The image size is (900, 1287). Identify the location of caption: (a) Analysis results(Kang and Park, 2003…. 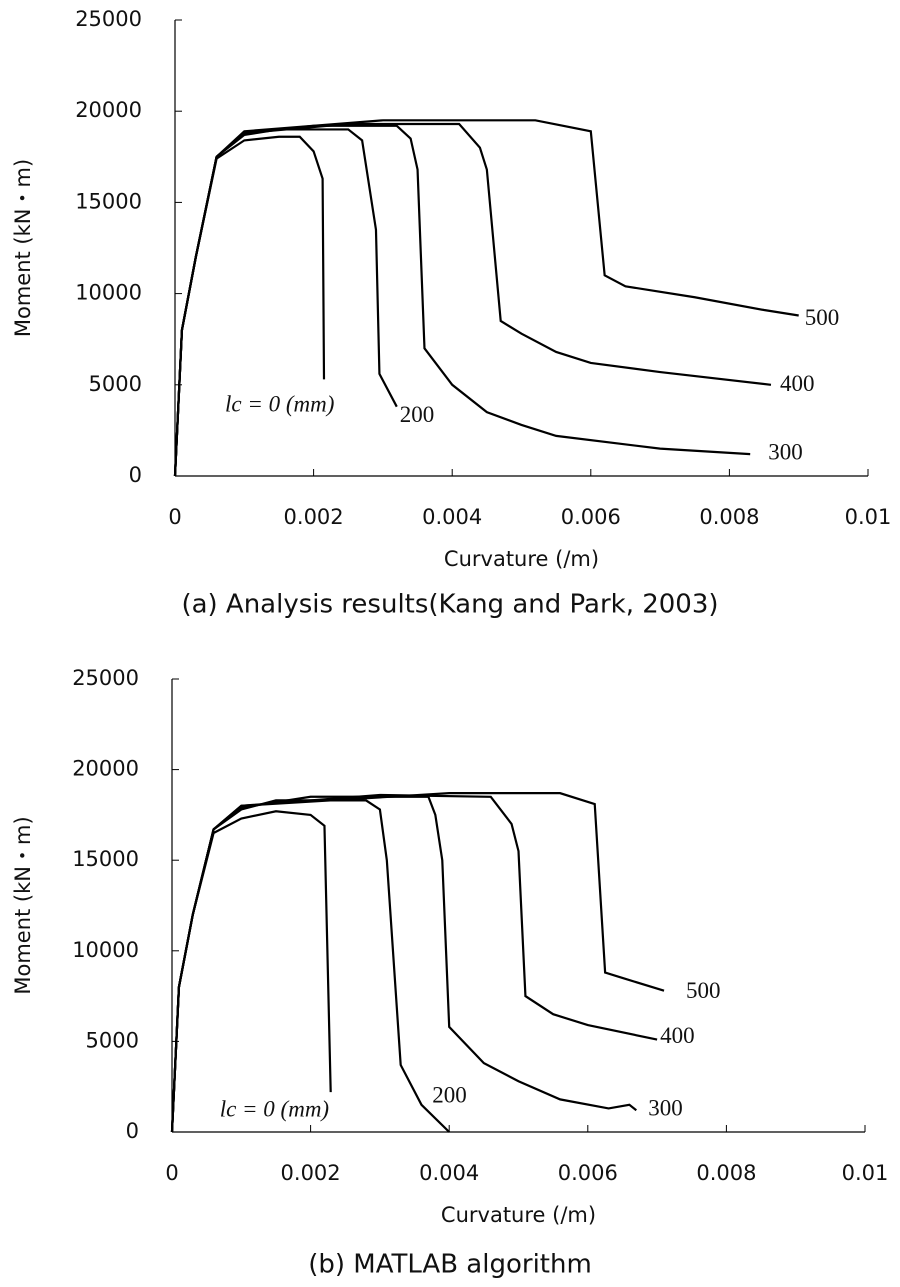
(449, 605).